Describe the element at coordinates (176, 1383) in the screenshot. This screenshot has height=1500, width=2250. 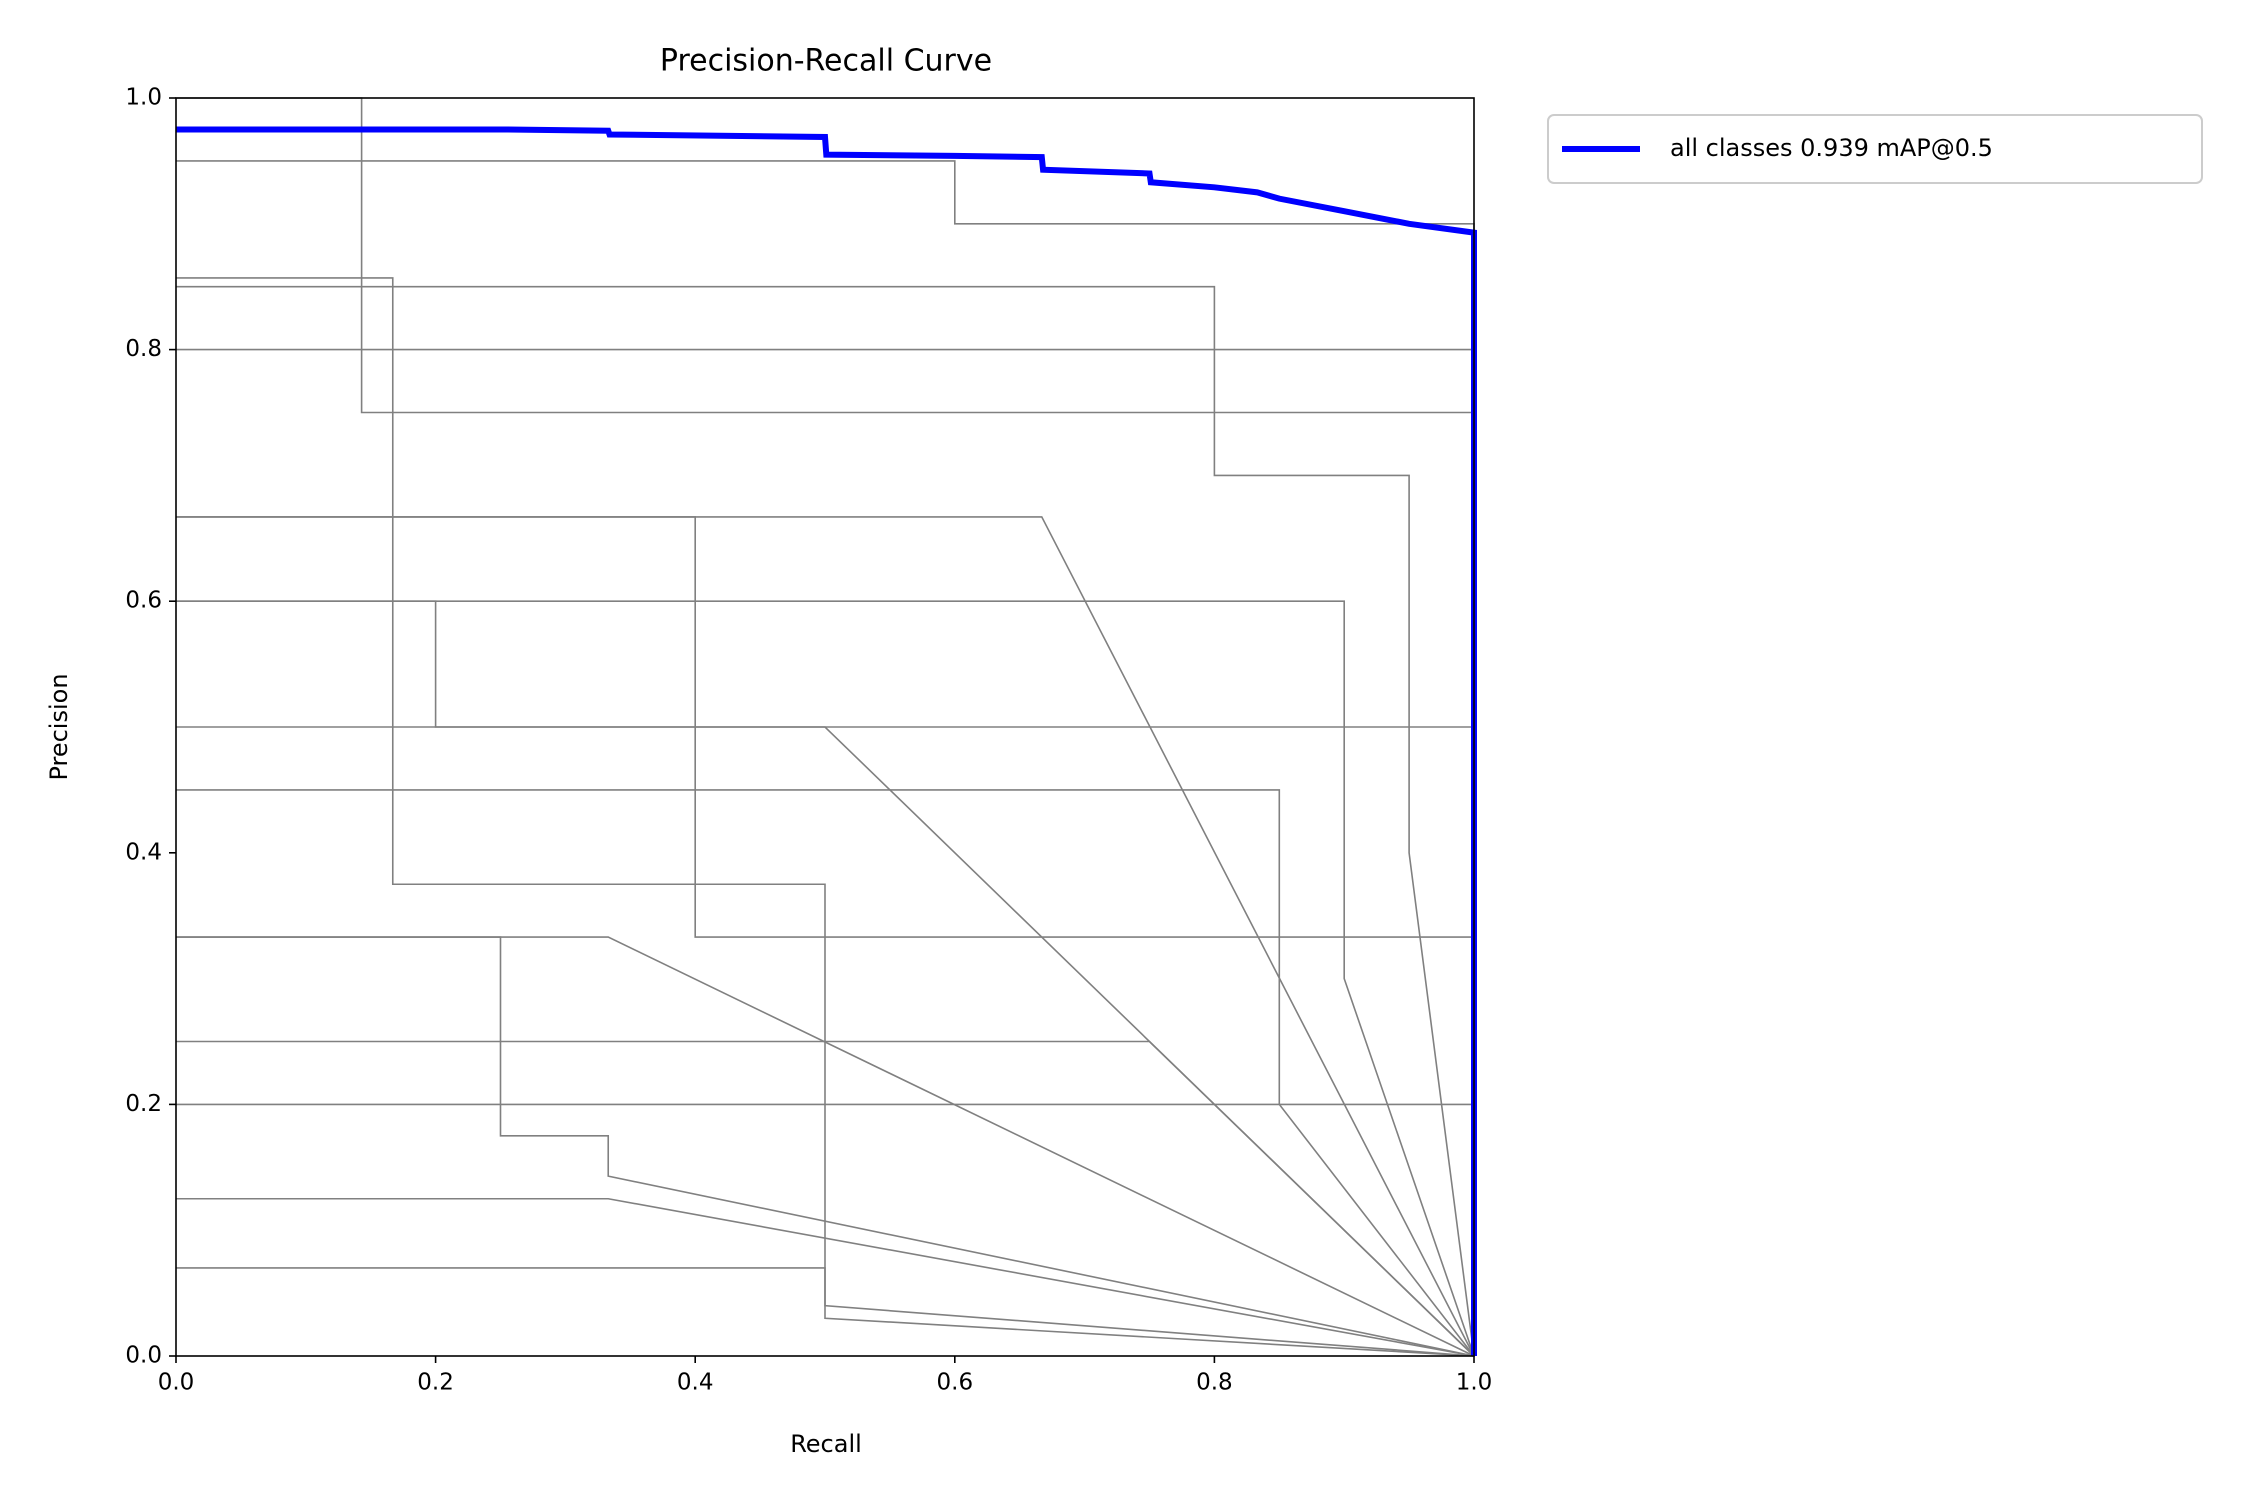
I see `x-tick-label: 0.0` at that location.